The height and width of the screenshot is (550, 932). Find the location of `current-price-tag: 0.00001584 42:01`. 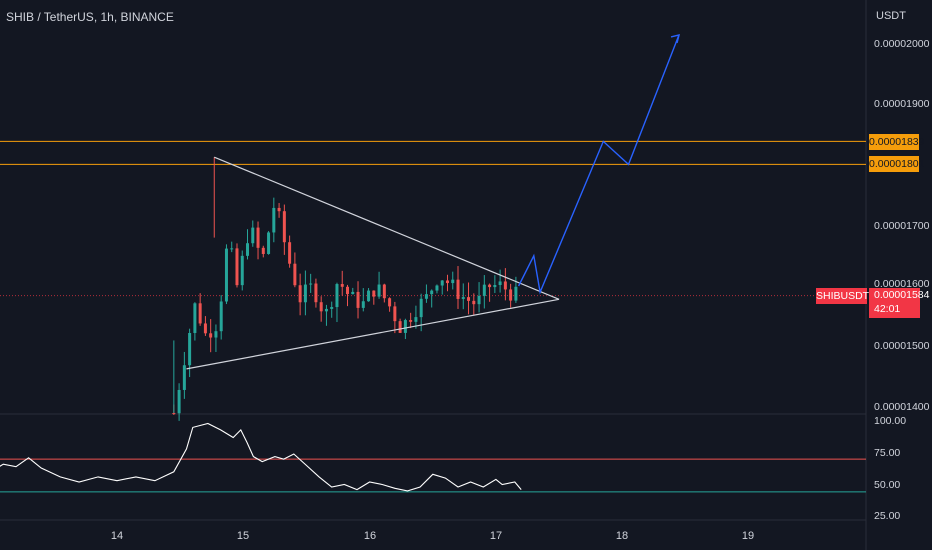

current-price-tag: 0.00001584 42:01 is located at coordinates (899, 303).